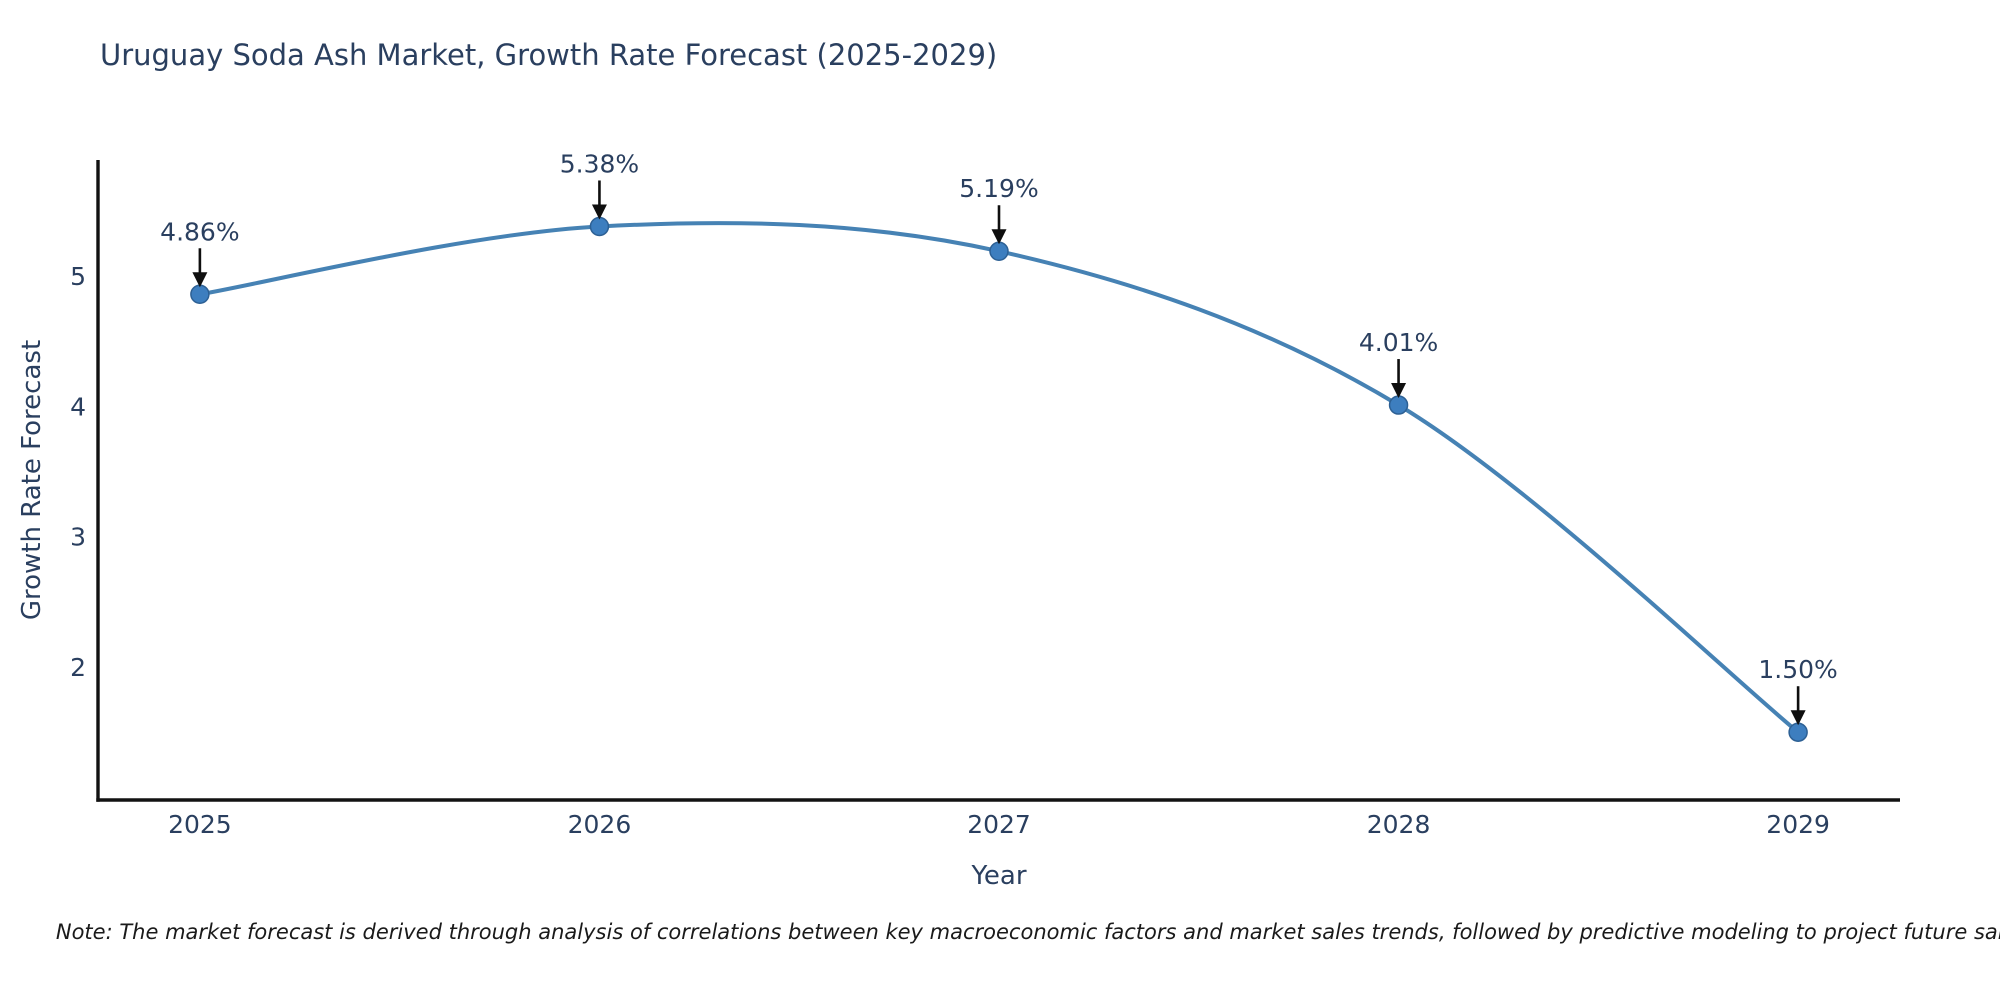 The image size is (2000, 1000). I want to click on point-value-label: 4.01%, so click(1398, 342).